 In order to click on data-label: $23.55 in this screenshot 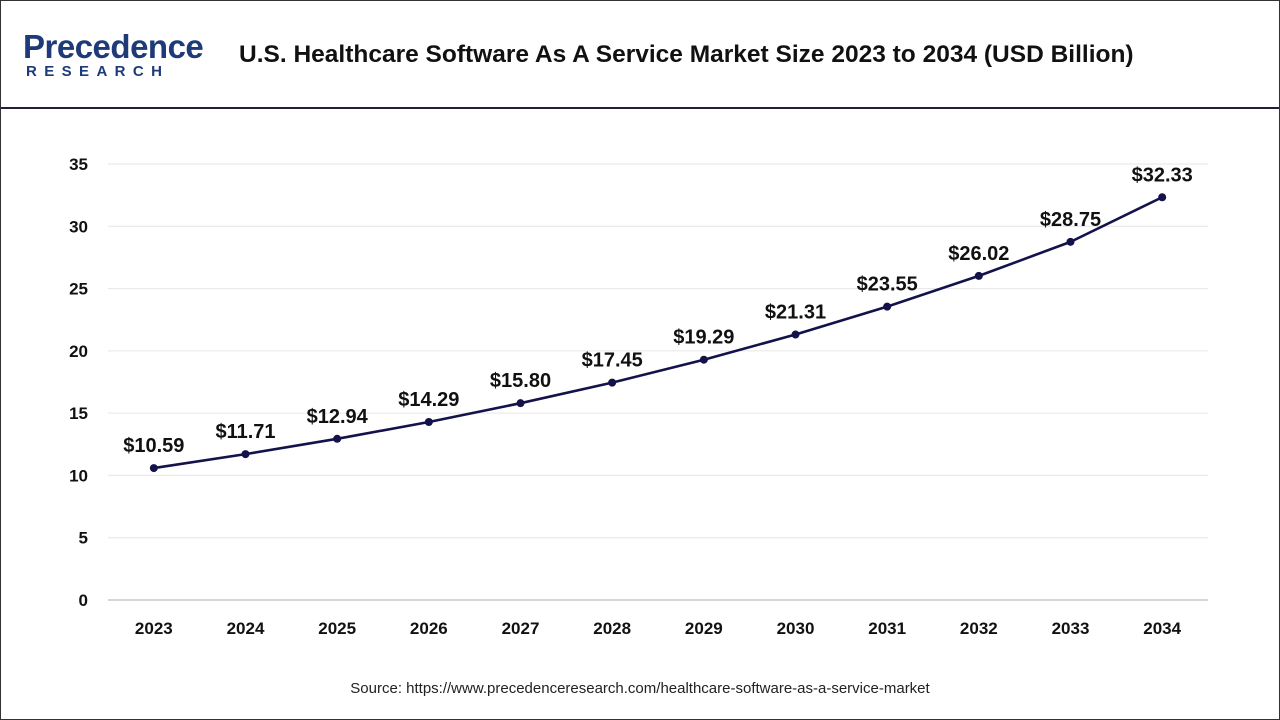, I will do `click(887, 285)`.